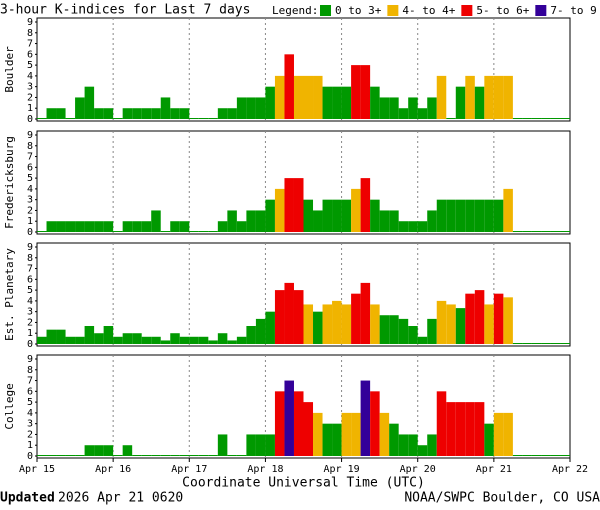 This screenshot has height=510, width=600. What do you see at coordinates (9, 69) in the screenshot?
I see `panel-label: Boulder` at bounding box center [9, 69].